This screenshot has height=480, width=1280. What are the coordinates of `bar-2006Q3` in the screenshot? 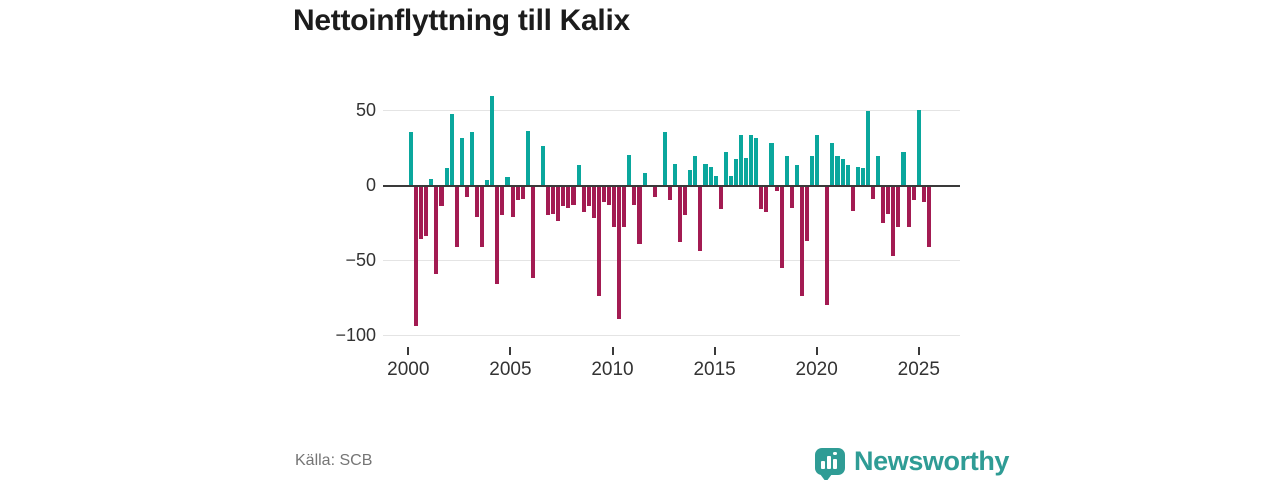 It's located at (543, 165).